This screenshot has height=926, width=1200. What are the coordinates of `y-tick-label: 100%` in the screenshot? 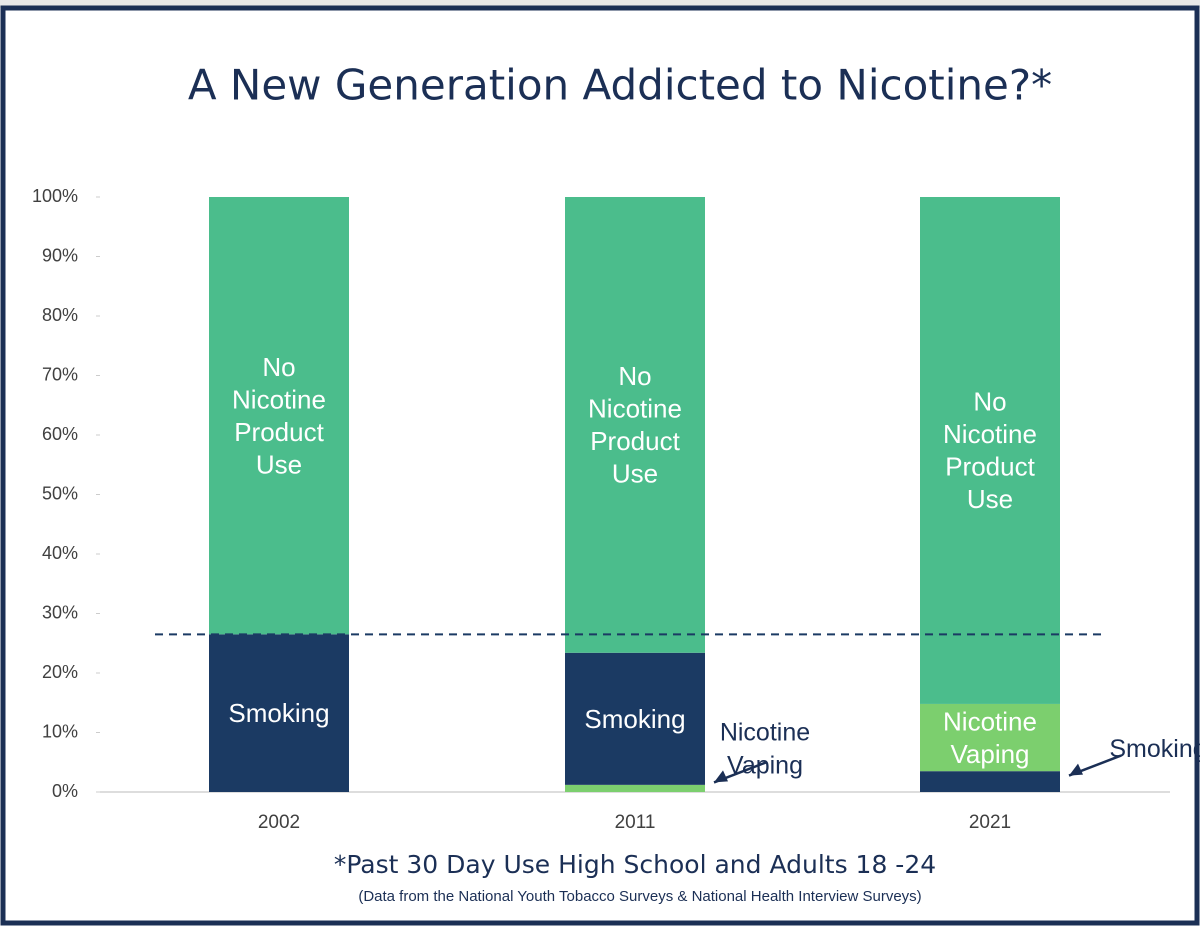 It's located at (55, 196).